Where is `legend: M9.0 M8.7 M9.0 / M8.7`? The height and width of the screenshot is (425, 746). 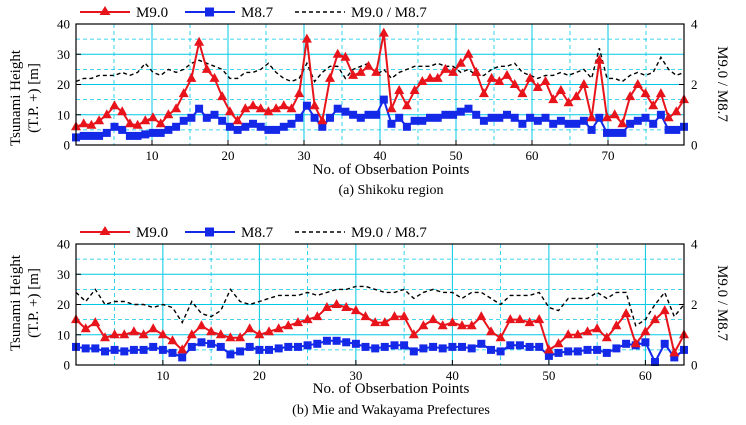
legend: M9.0 M8.7 M9.0 / M8.7 is located at coordinates (253, 233).